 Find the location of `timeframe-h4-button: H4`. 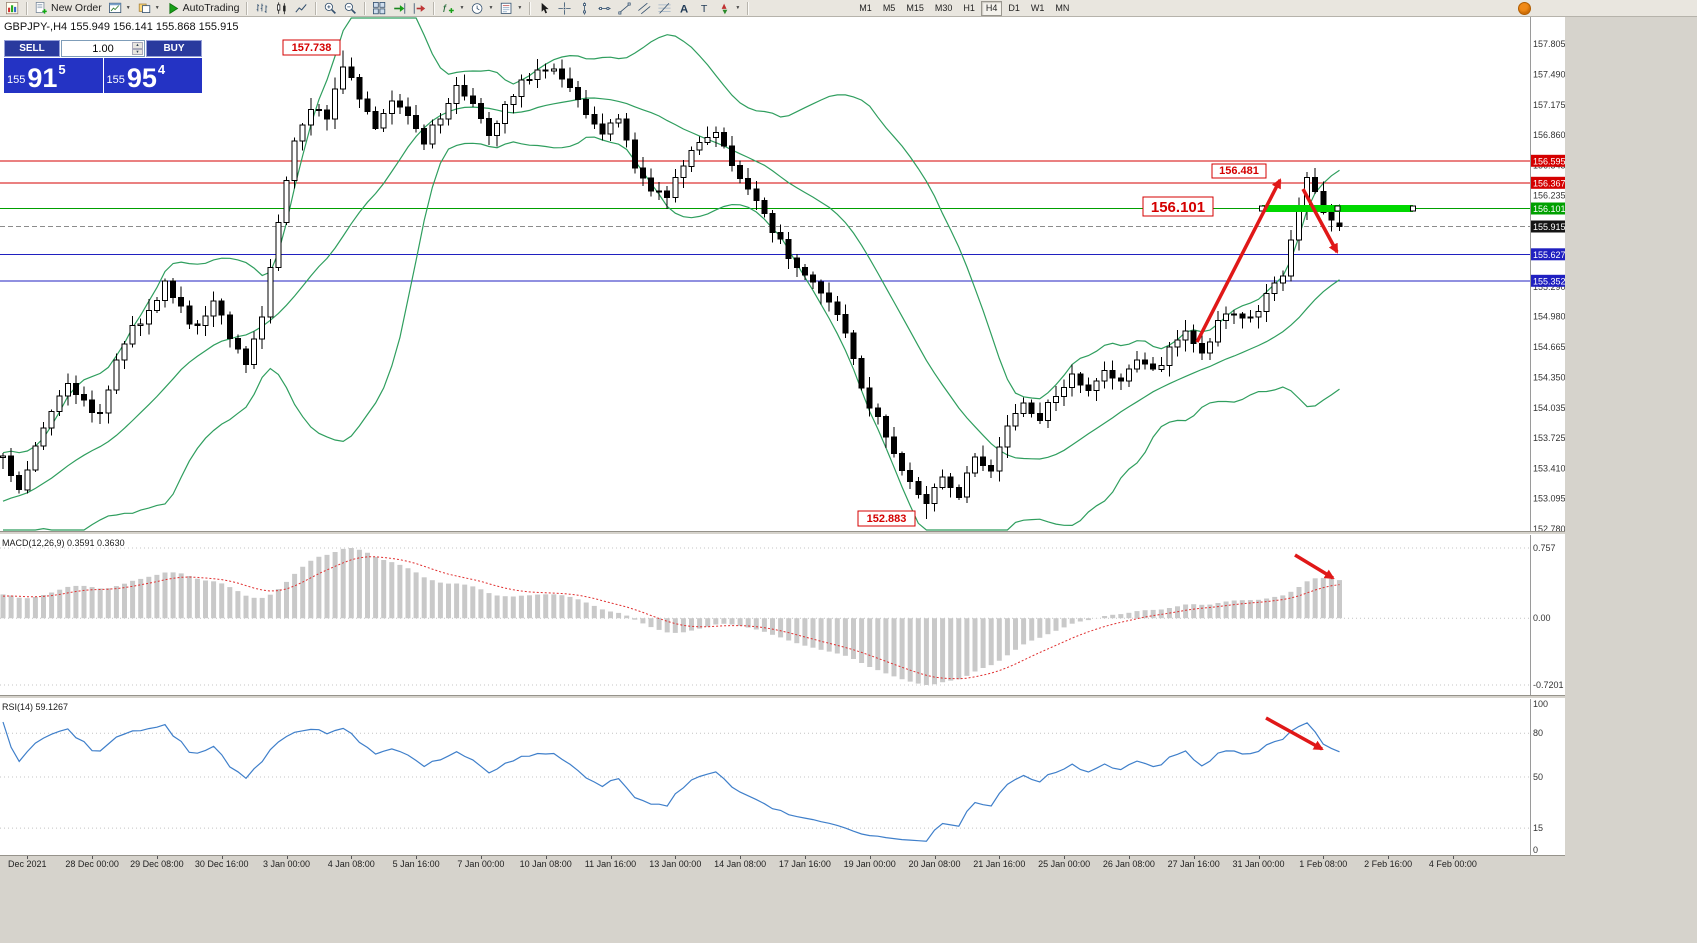

timeframe-h4-button: H4 is located at coordinates (991, 8).